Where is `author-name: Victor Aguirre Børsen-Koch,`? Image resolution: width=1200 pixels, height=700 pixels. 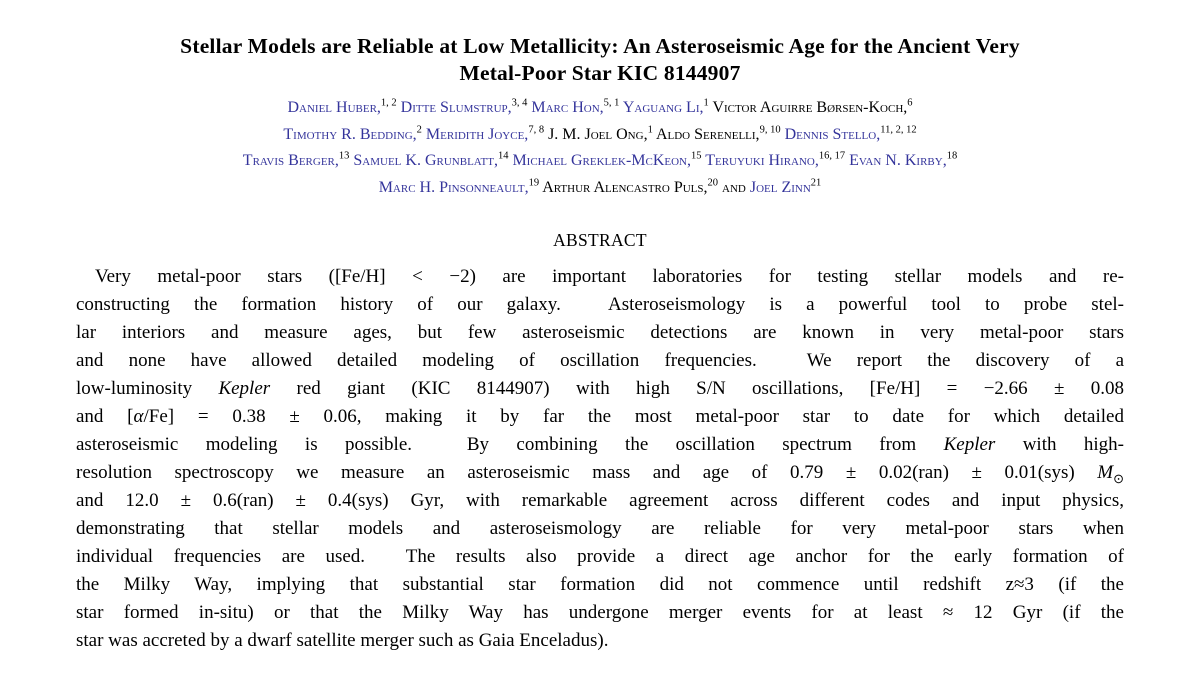
author-name: Victor Aguirre Børsen-Koch, is located at coordinates (810, 107).